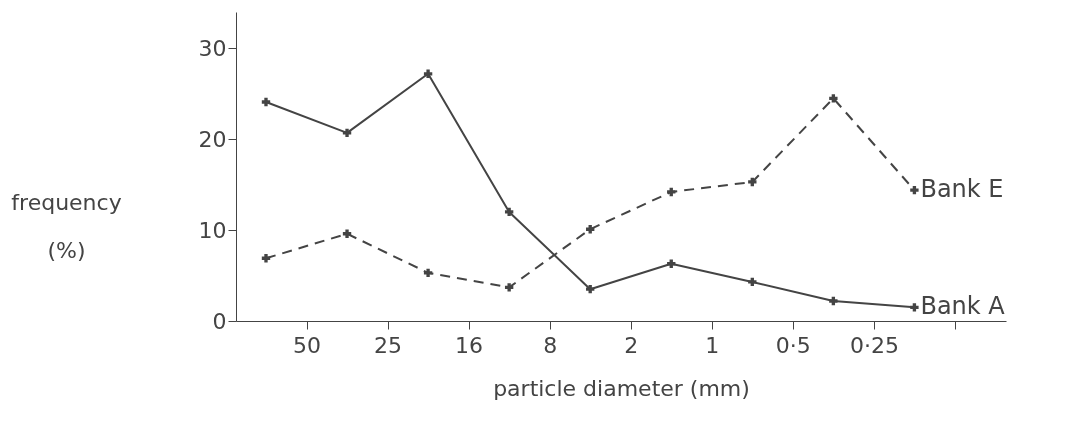 This screenshot has width=1086, height=432. What do you see at coordinates (874, 345) in the screenshot?
I see `x-tick-label: 0·25` at bounding box center [874, 345].